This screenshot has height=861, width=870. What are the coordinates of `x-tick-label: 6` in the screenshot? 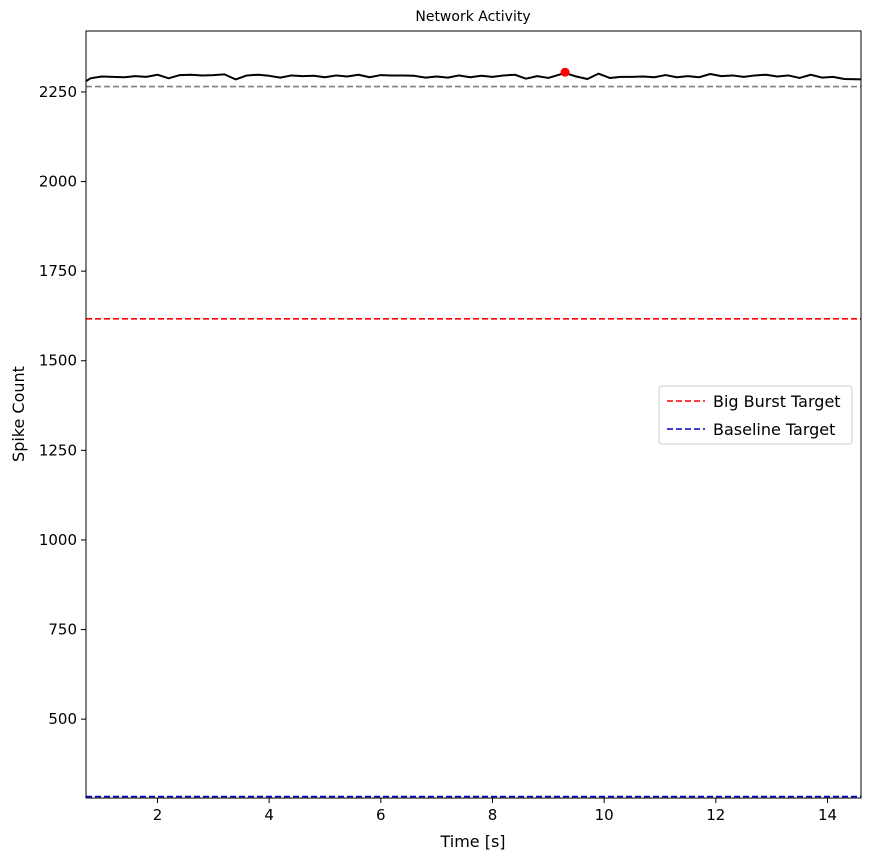 It's located at (381, 815).